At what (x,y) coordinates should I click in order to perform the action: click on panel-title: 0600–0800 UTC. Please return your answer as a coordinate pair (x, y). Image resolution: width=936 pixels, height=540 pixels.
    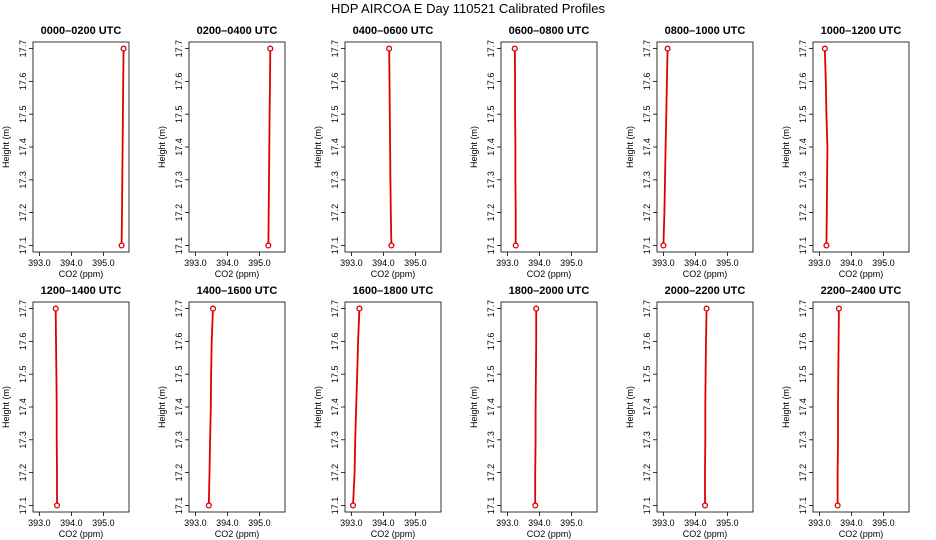
    Looking at the image, I should click on (549, 31).